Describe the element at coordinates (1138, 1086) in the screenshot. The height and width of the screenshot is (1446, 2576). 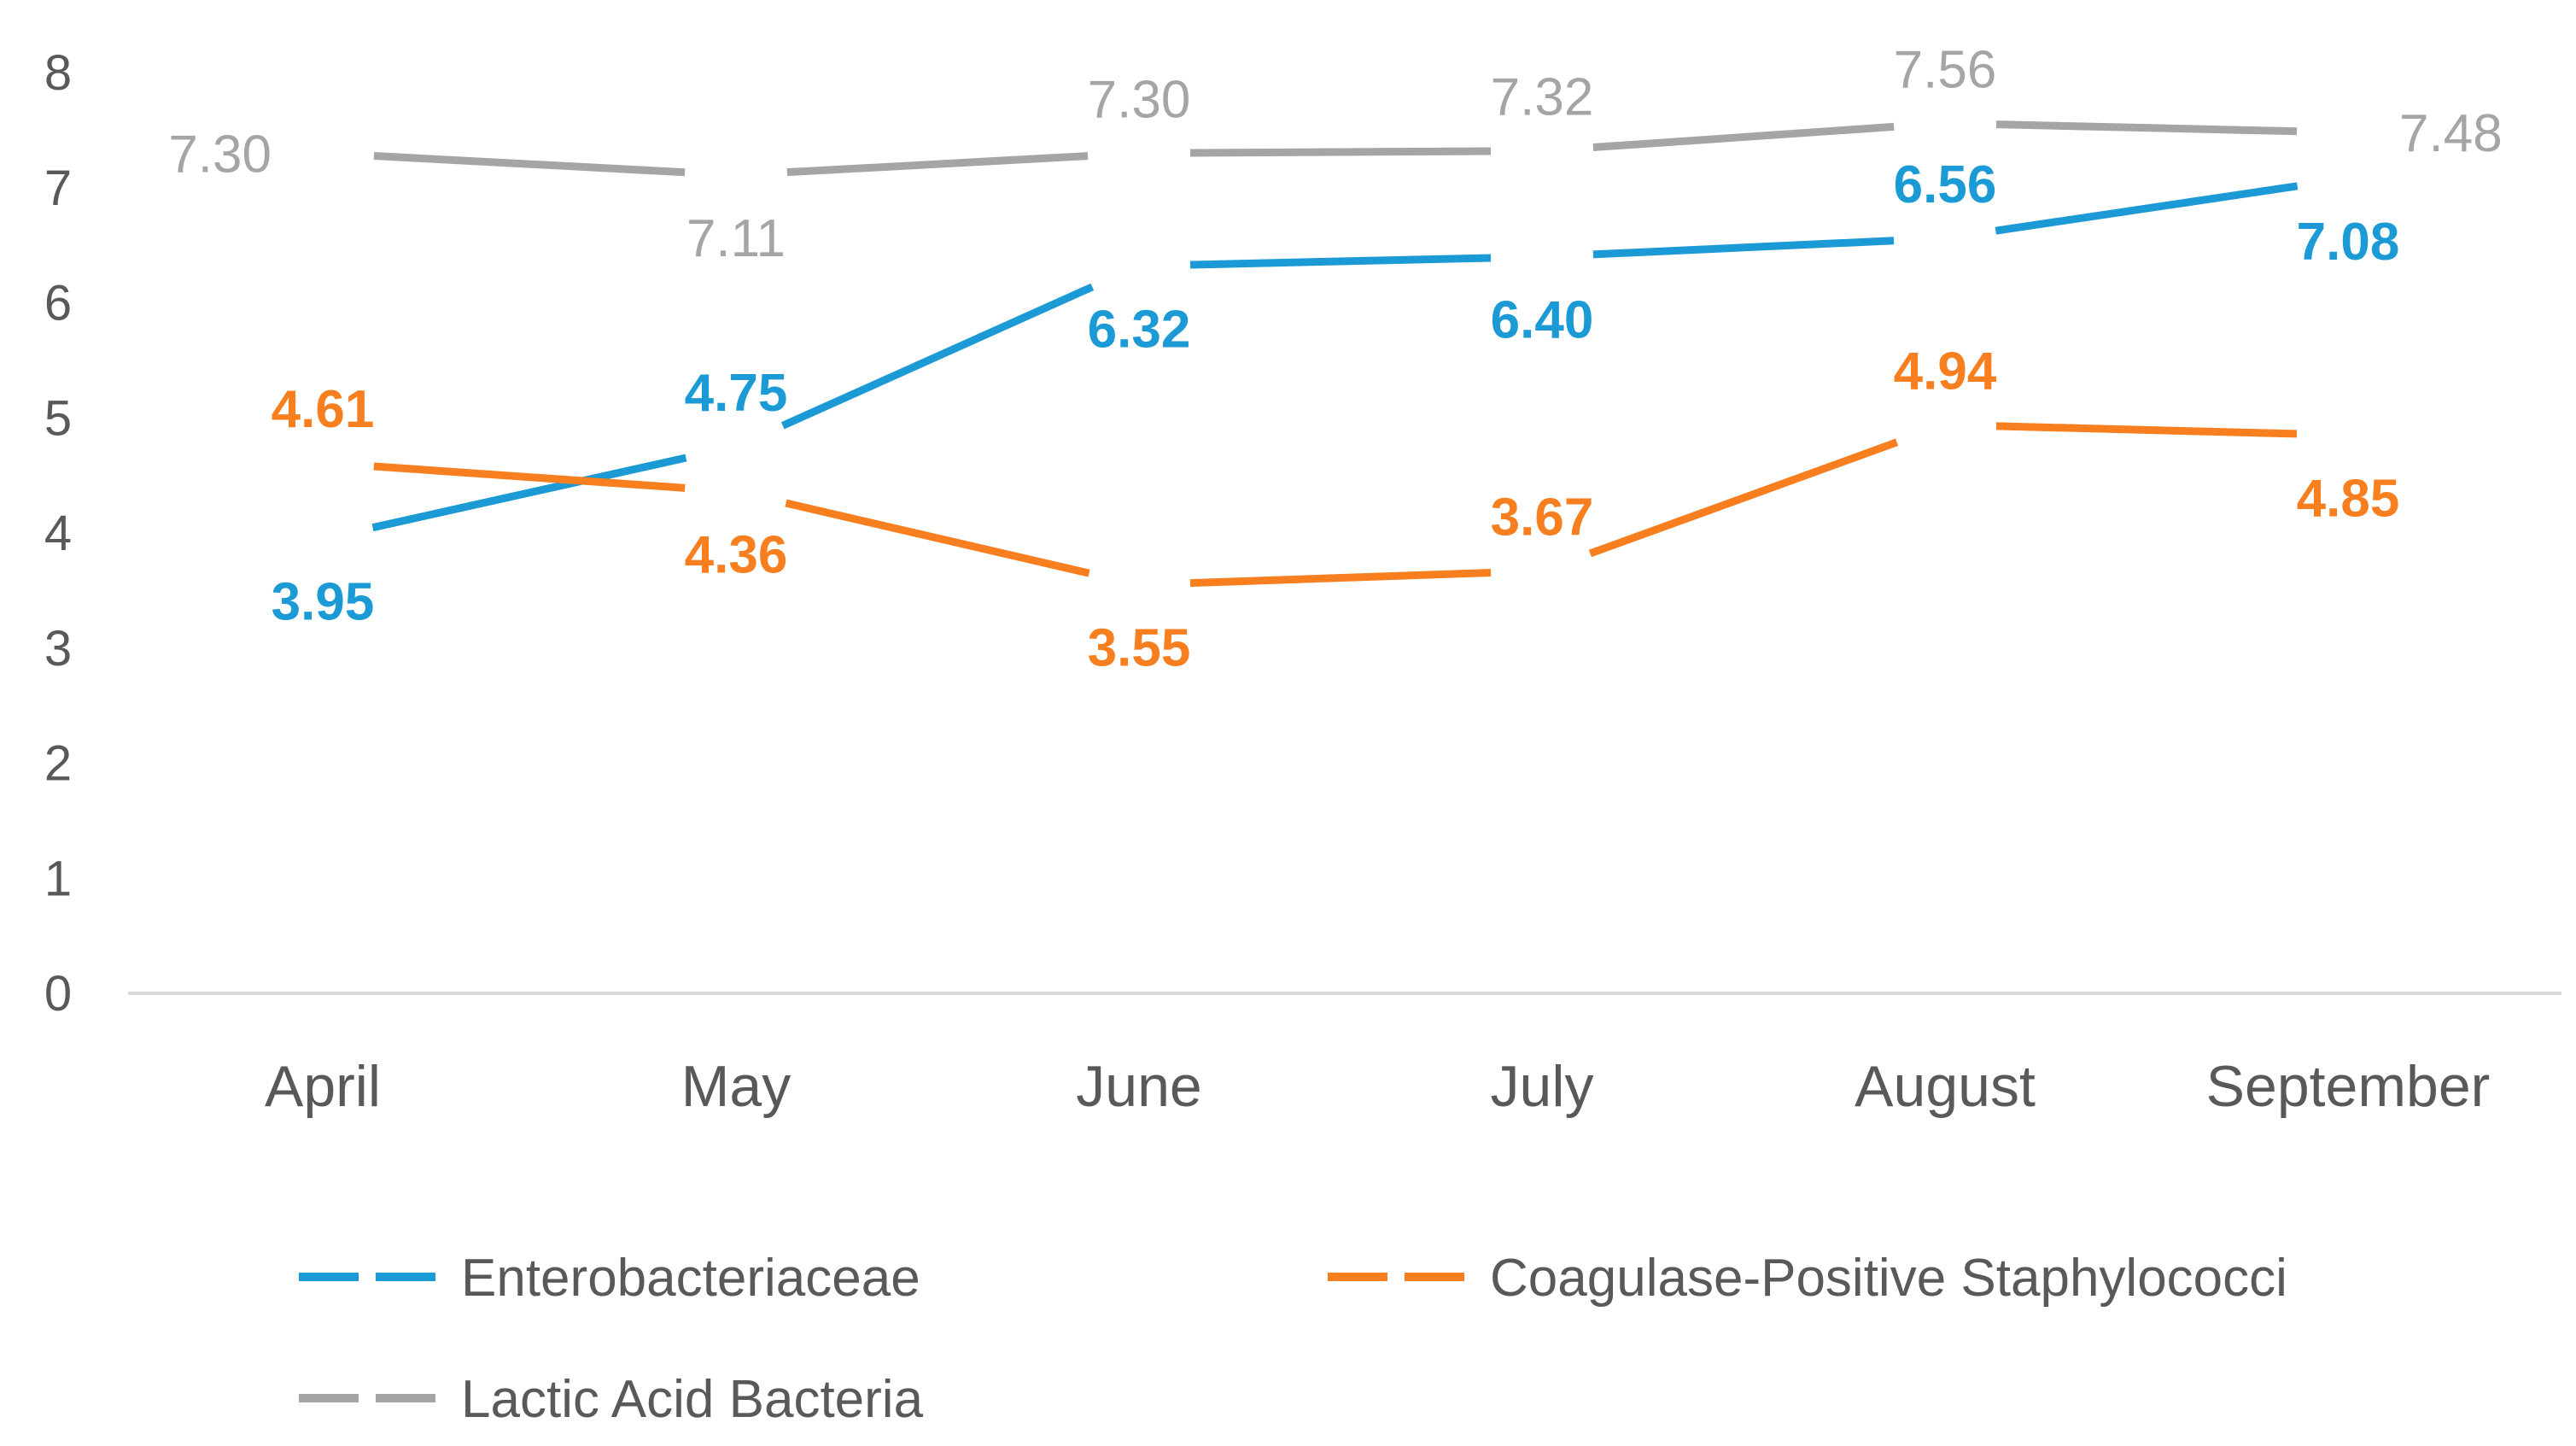
I see `x-tick-label: June` at that location.